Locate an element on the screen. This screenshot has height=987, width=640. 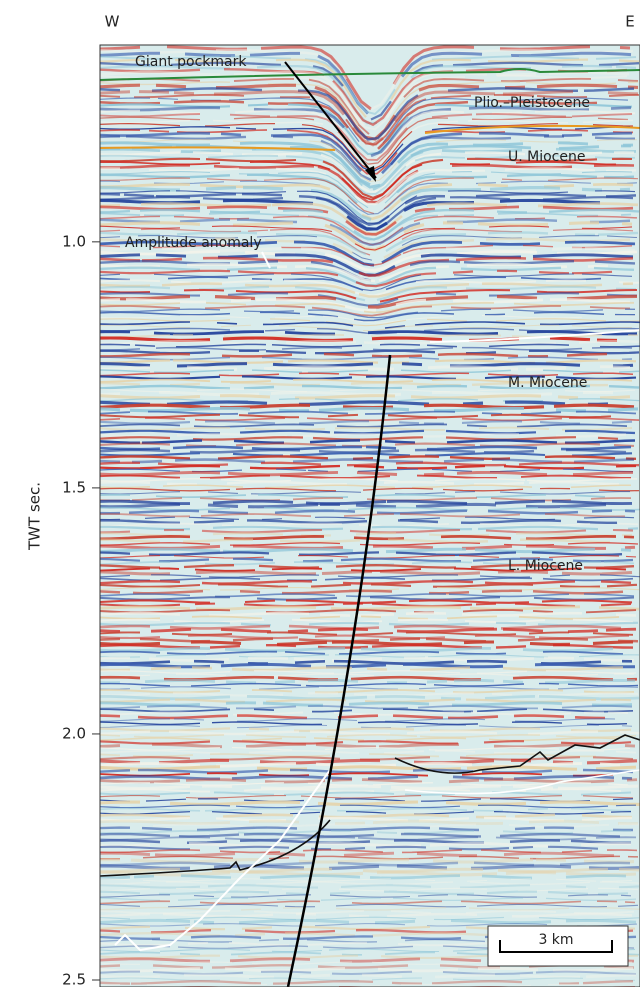
pockmark-arrow is located at coordinates (330, 120).